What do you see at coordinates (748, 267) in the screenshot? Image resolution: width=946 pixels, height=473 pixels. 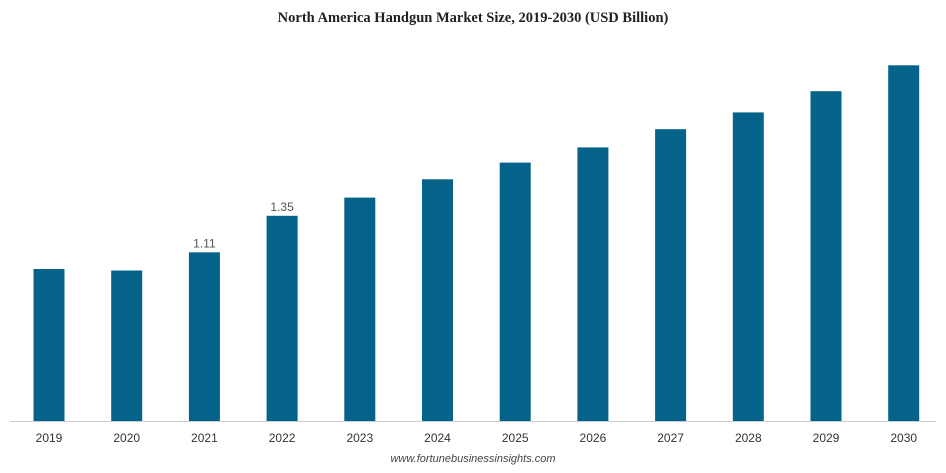 I see `bar-2028` at bounding box center [748, 267].